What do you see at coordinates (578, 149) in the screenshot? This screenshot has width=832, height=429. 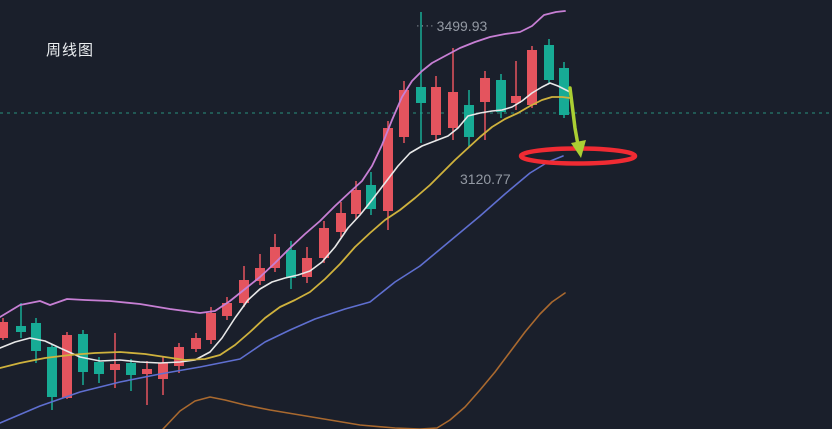 I see `down-arrow-head` at bounding box center [578, 149].